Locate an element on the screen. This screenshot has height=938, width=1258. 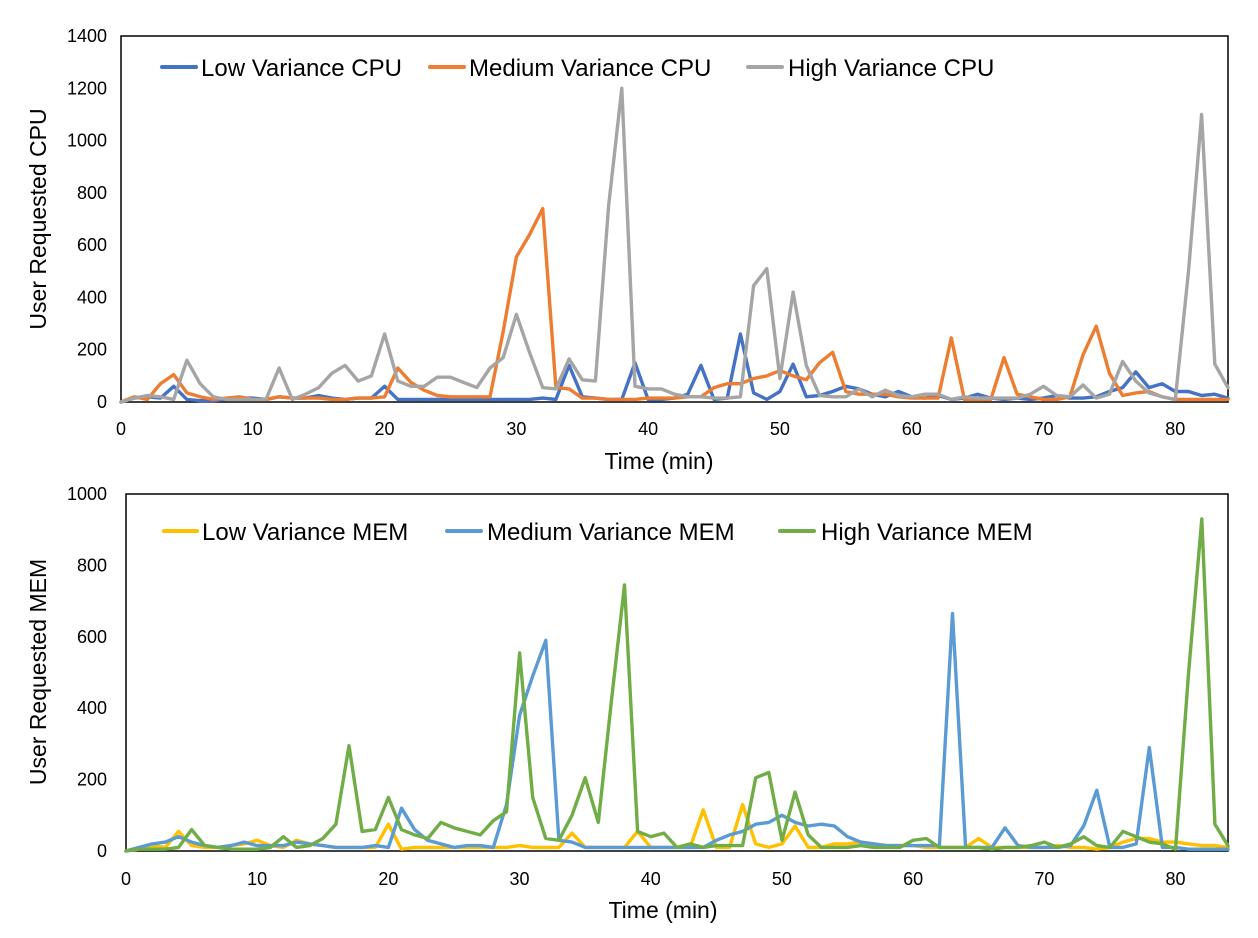
mem-x-tick-labels: 0 10 20 30 40 50 60 70 80 is located at coordinates (653, 879).